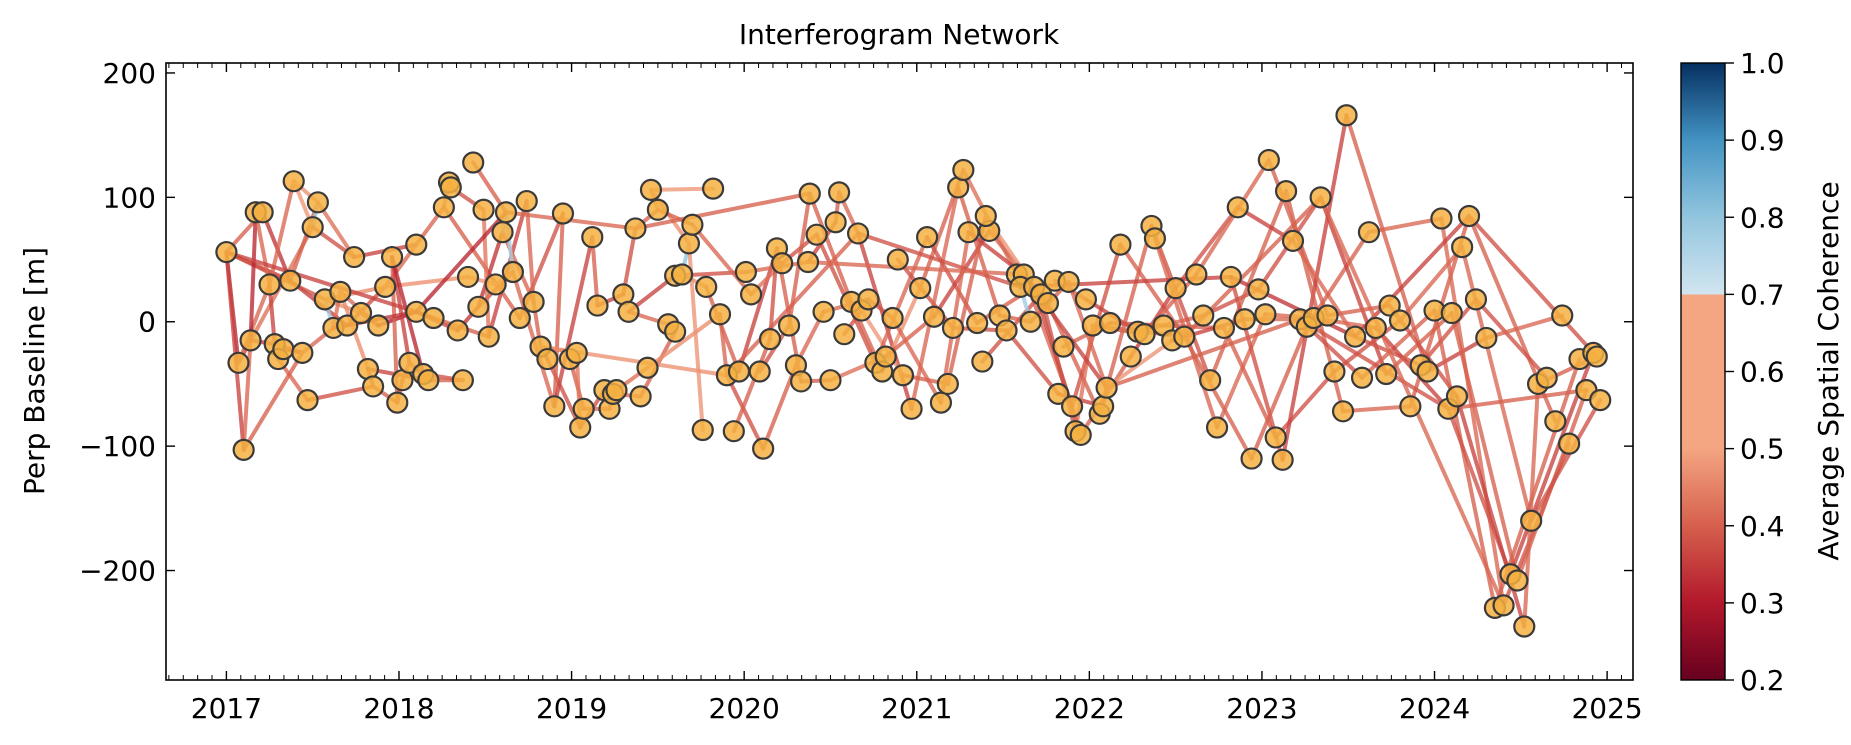  I want to click on colorbar-tick-label: 0.3, so click(1762, 603).